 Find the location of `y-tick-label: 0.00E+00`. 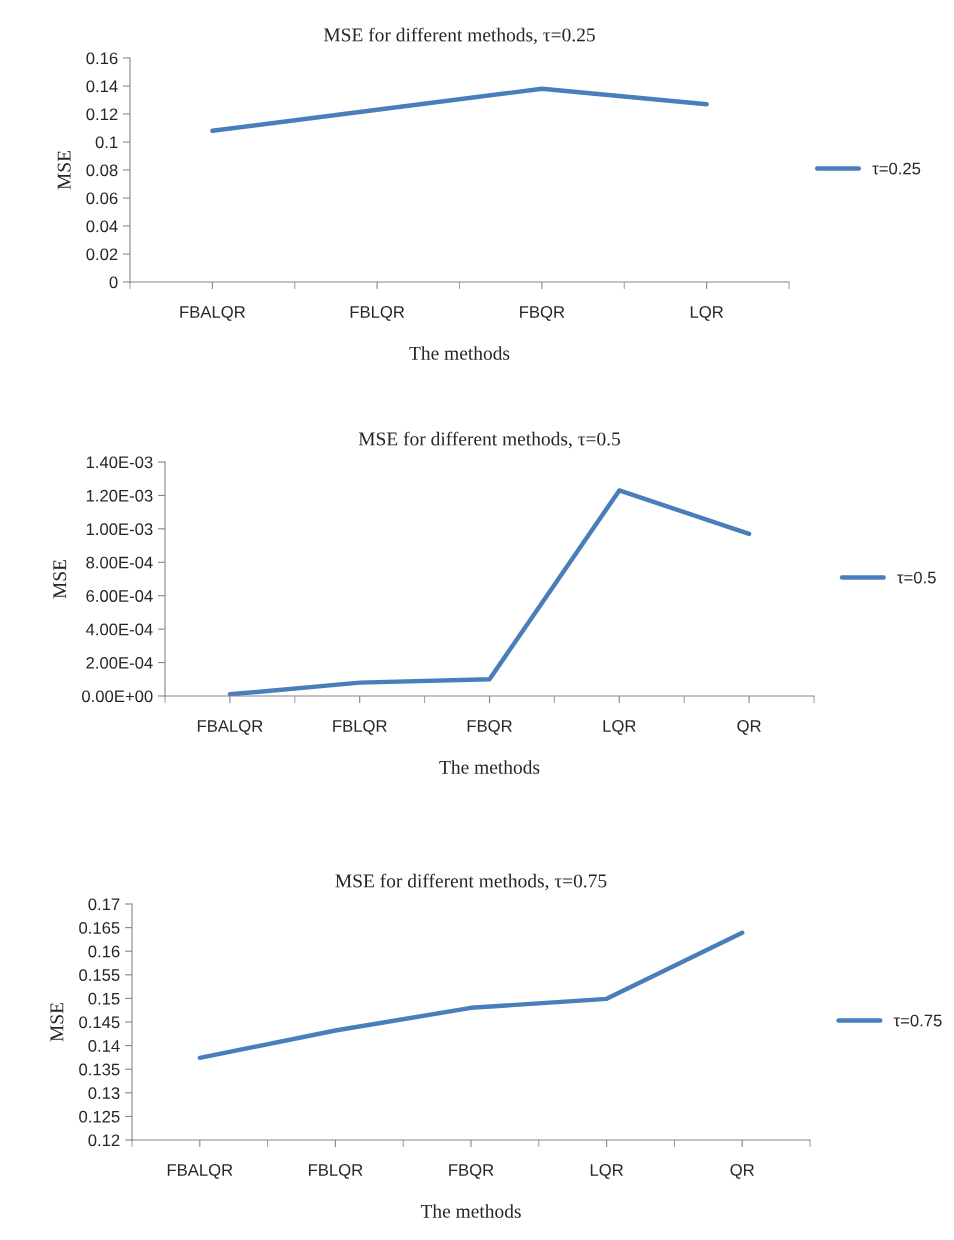

y-tick-label: 0.00E+00 is located at coordinates (117, 696).